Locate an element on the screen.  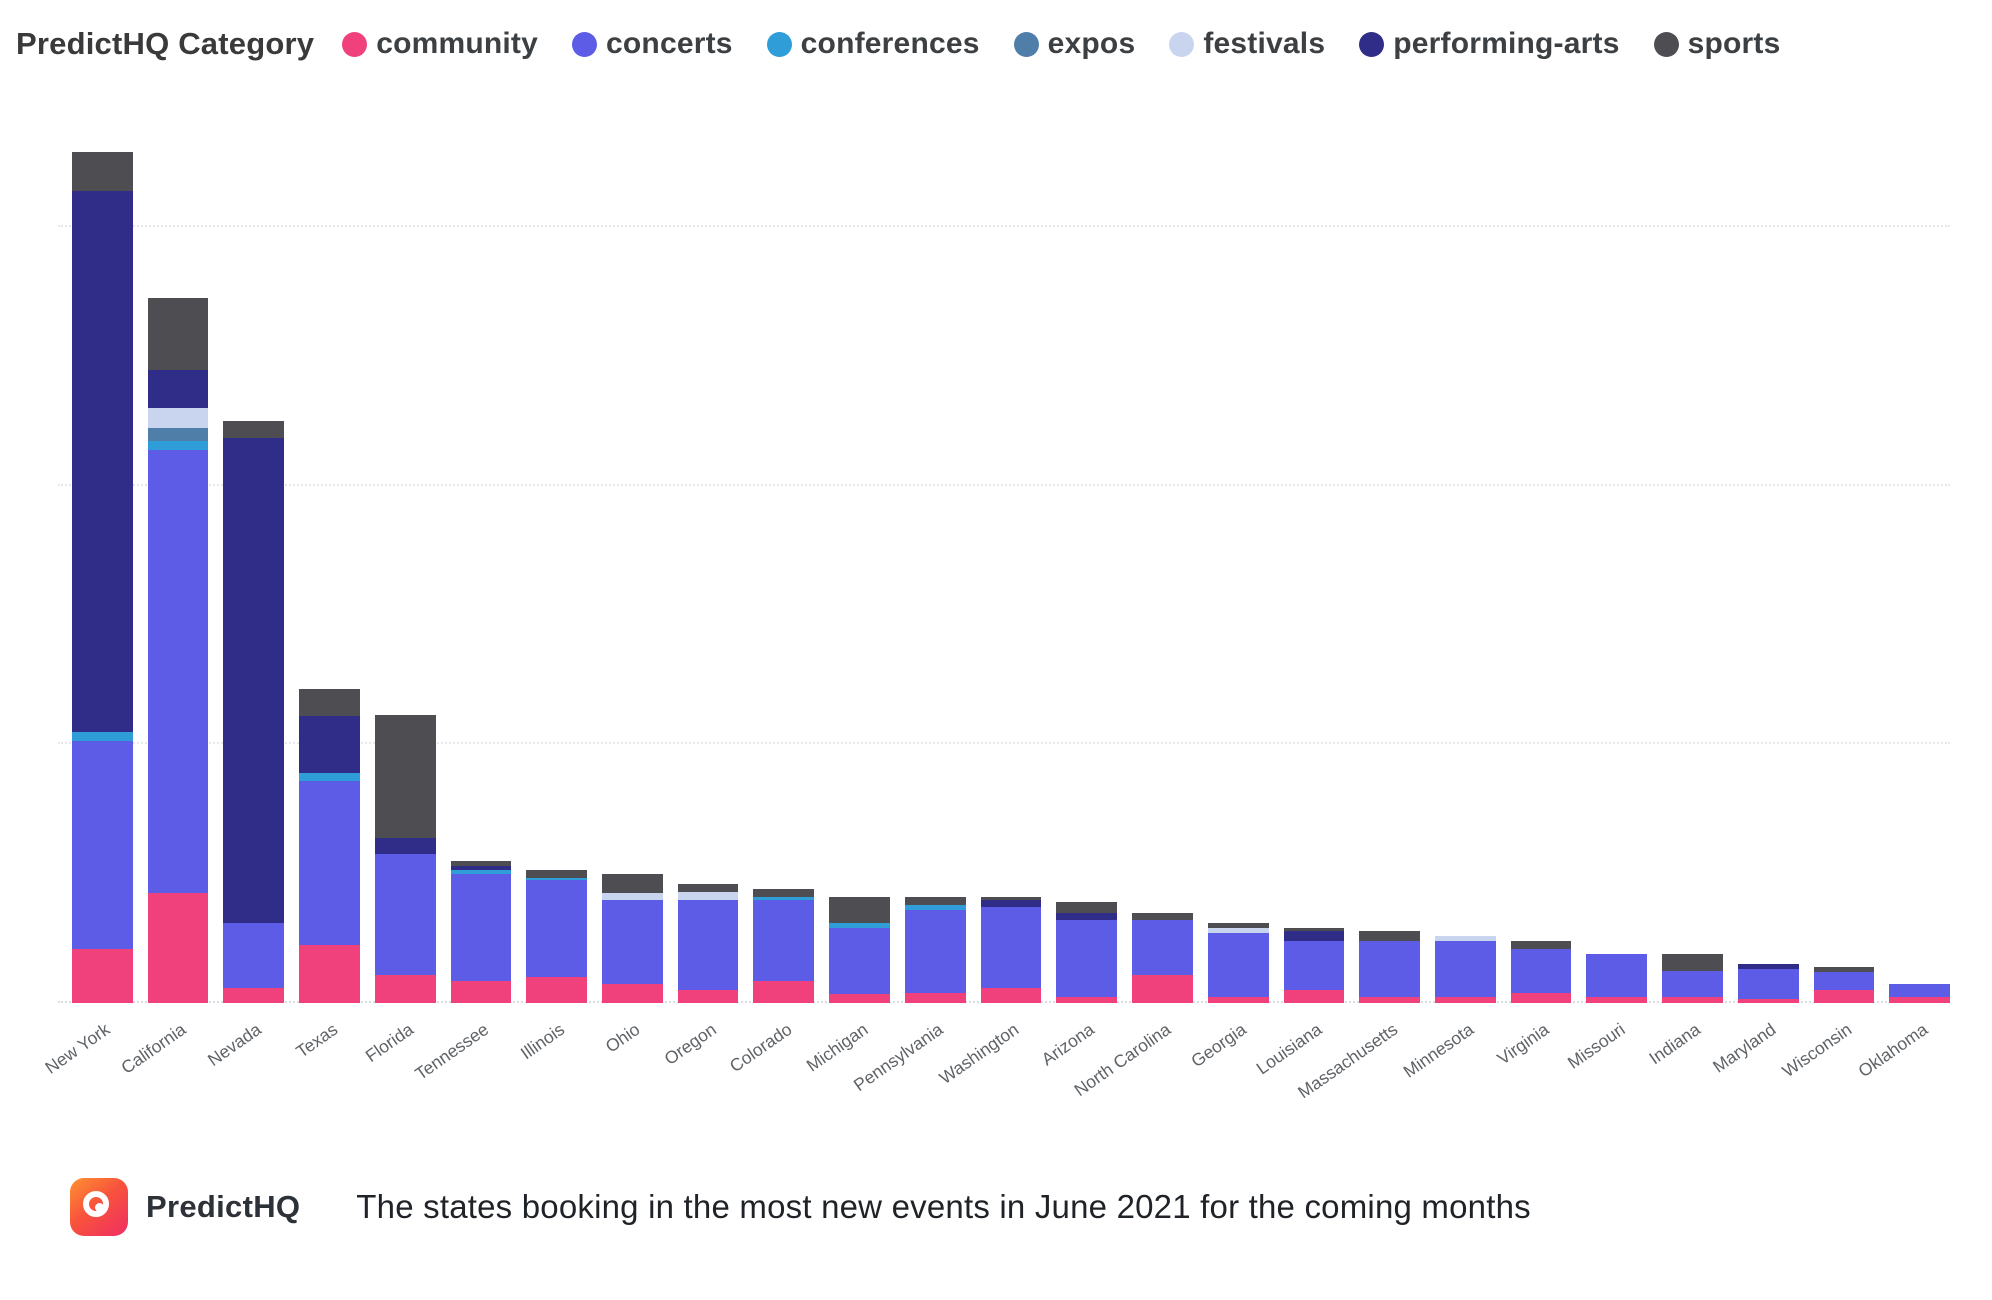
bar-maryland is located at coordinates (1768, 983).